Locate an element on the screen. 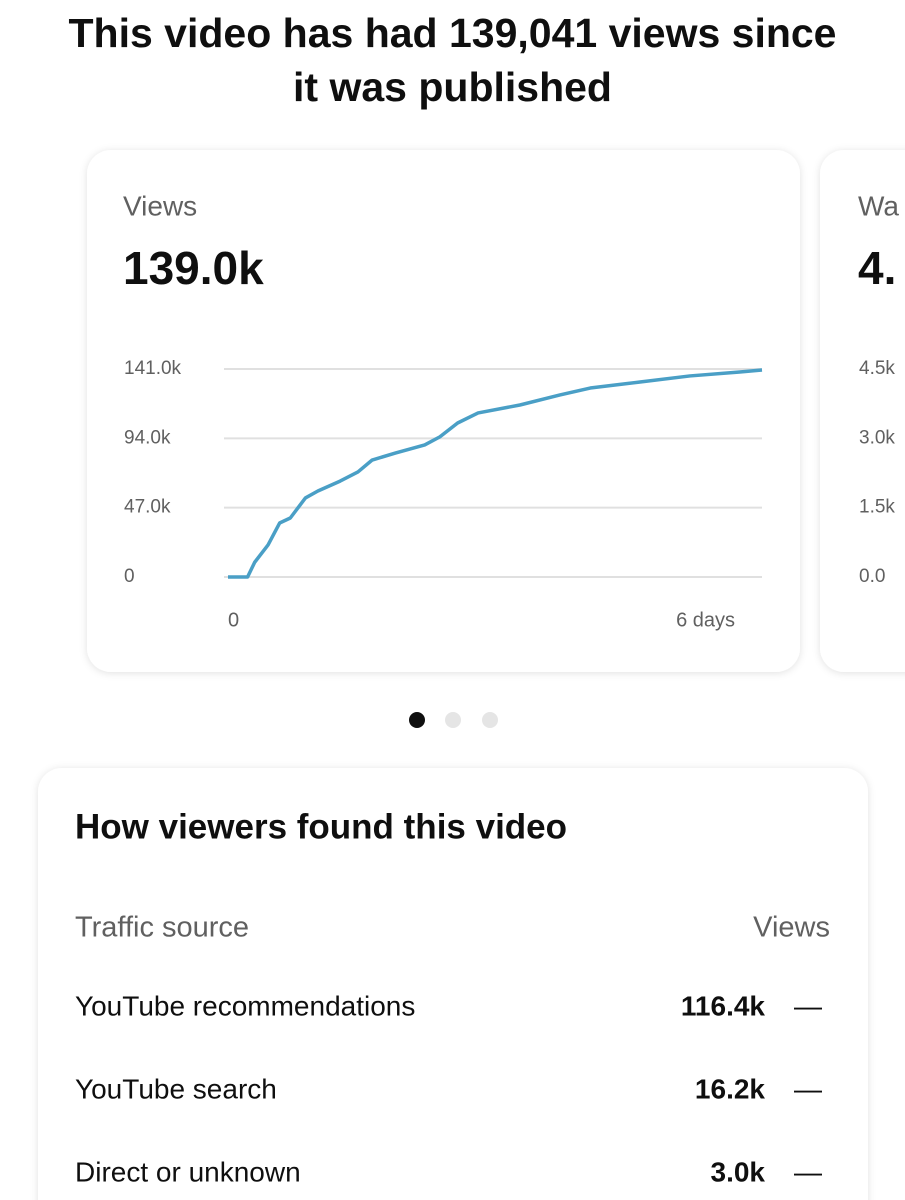 The width and height of the screenshot is (905, 1200). y-tick-label: 0 is located at coordinates (129, 576).